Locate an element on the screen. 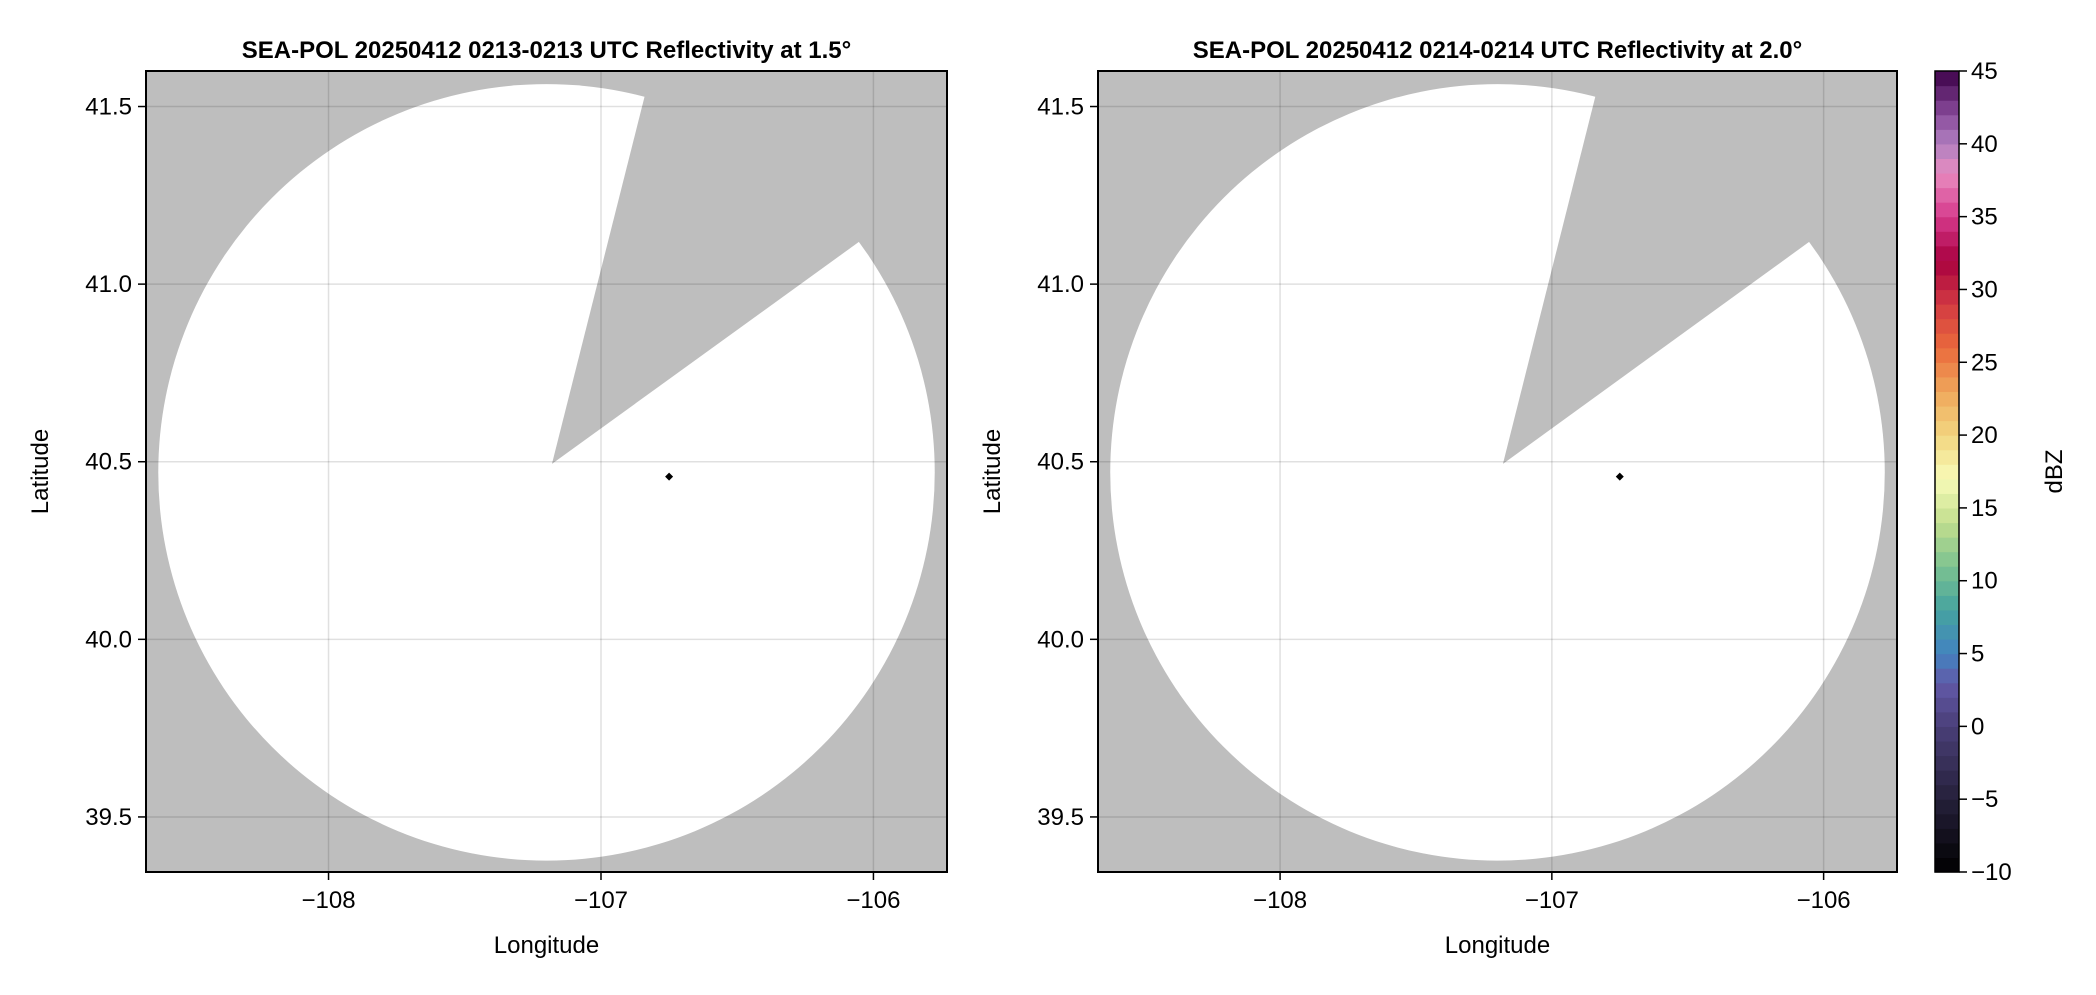 The width and height of the screenshot is (2096, 995). colorbar-tick-label: 35 is located at coordinates (1984, 217).